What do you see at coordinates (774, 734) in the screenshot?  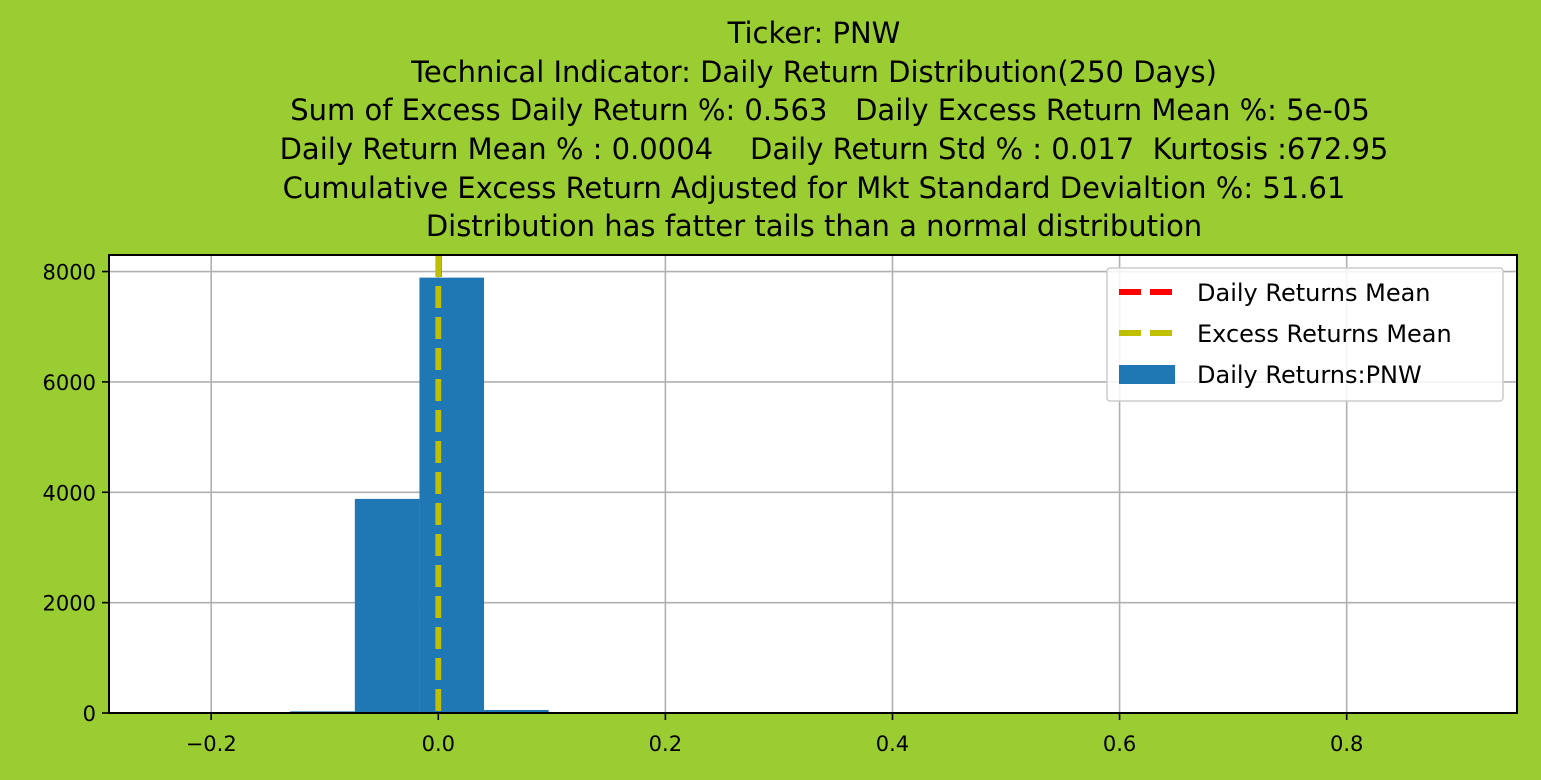 I see `x-axis-ticks: −0.2 0.0 0.2 0.4 0.6 0.8` at bounding box center [774, 734].